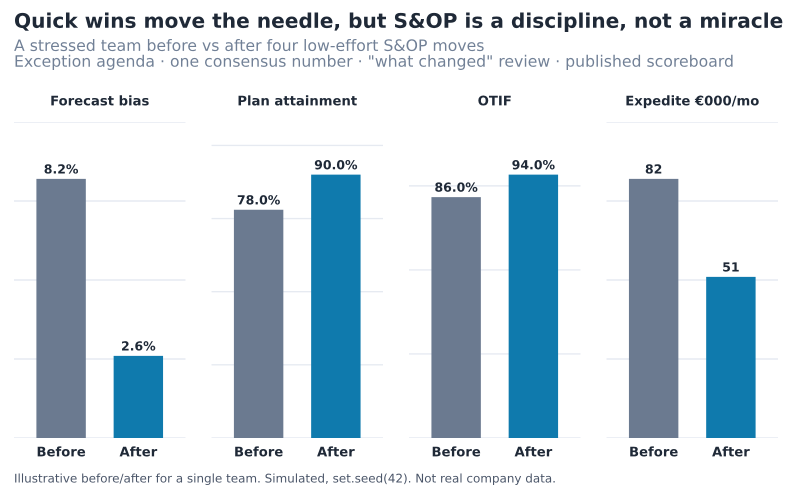 Image resolution: width=800 pixels, height=500 pixels. I want to click on data-label: 94.0%, so click(533, 165).